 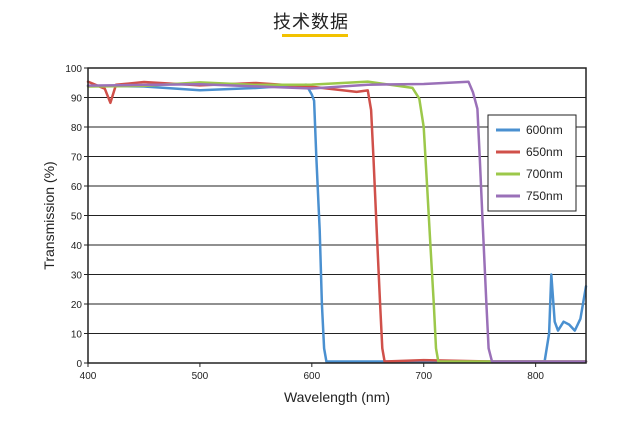 I want to click on y-tick-label: 10, so click(x=77, y=335).